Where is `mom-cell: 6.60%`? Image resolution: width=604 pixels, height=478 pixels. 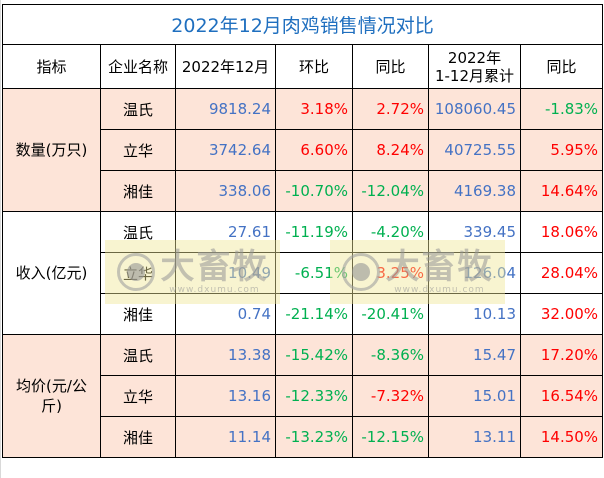
mom-cell: 6.60% is located at coordinates (314, 150).